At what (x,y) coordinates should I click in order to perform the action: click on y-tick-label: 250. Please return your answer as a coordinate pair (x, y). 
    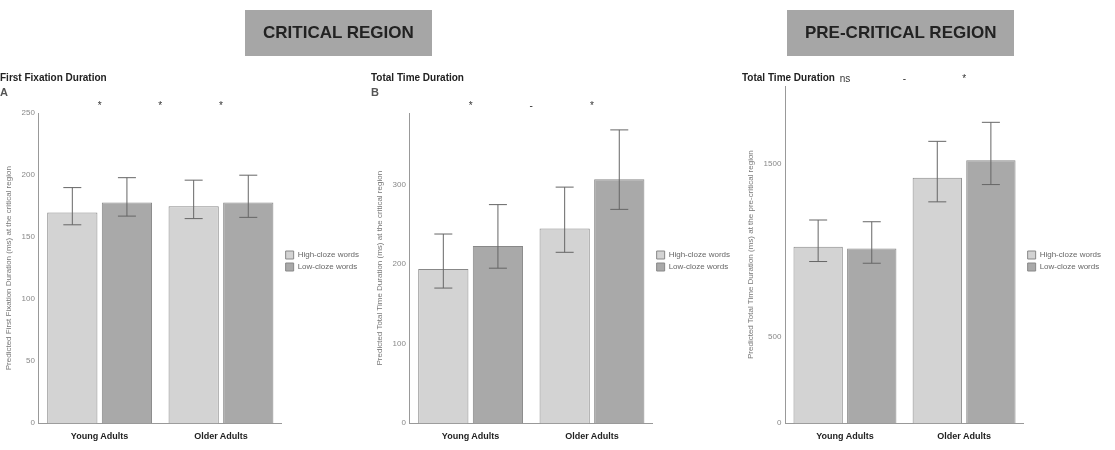
    Looking at the image, I should click on (28, 113).